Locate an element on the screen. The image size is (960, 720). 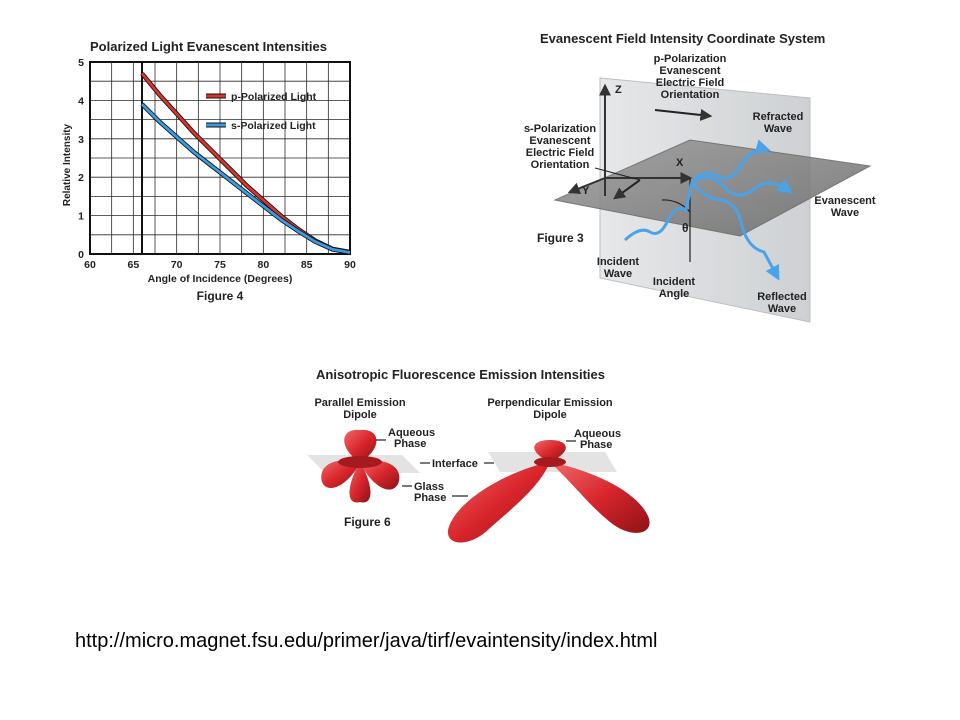
reflected-line1: Reflected is located at coordinates (782, 297).